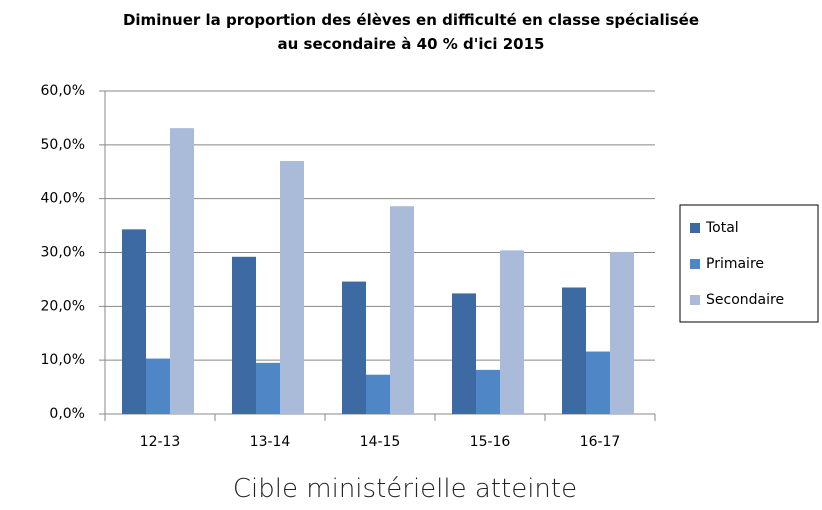 The height and width of the screenshot is (510, 822). I want to click on y-tick-label: 60,0%, so click(63, 91).